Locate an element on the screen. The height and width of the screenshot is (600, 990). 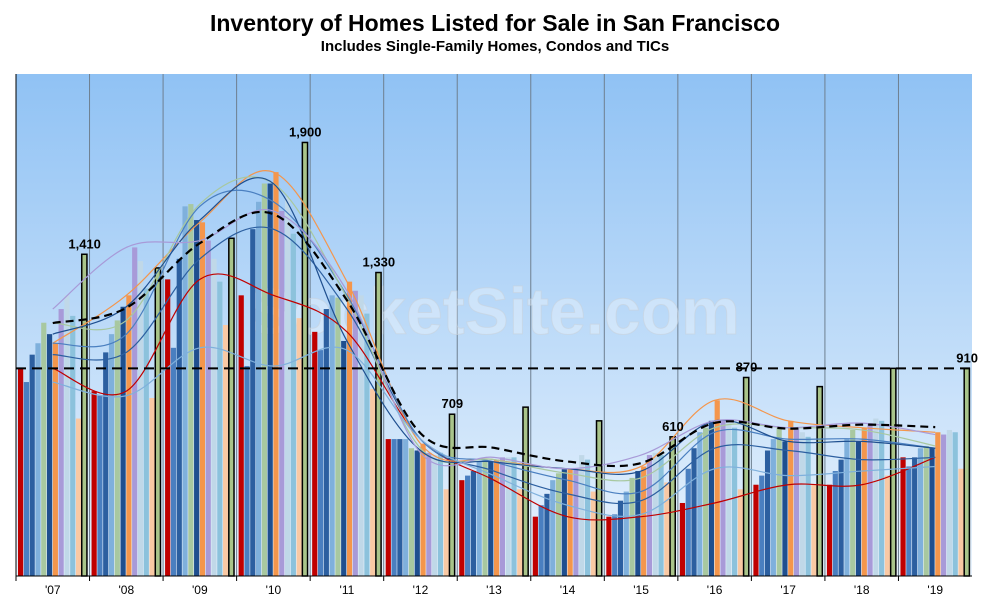
data-label: 910 is located at coordinates (967, 357).